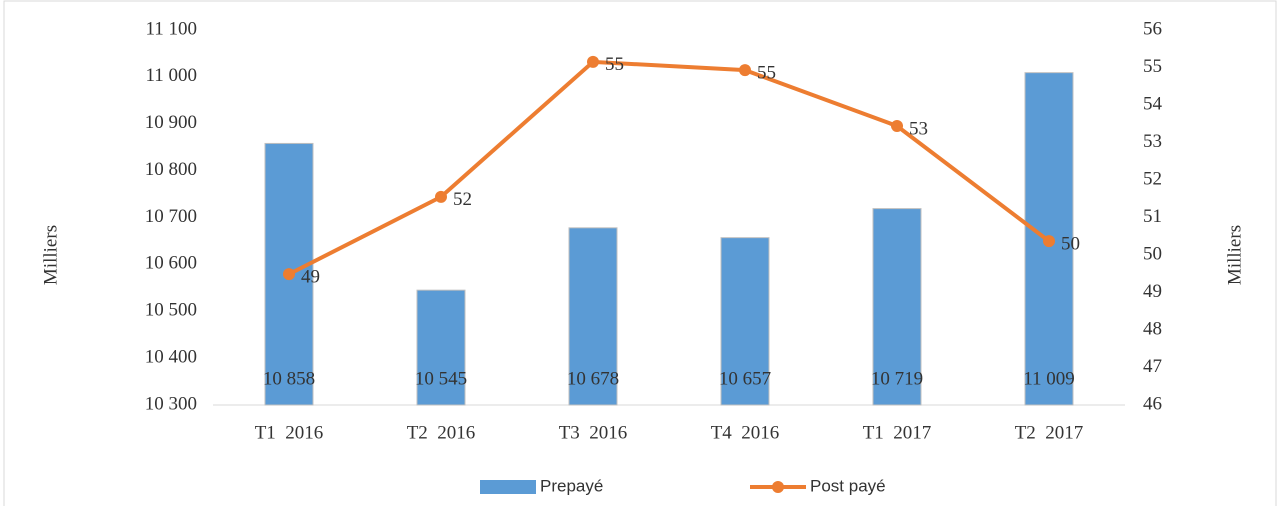 Image resolution: width=1280 pixels, height=506 pixels. What do you see at coordinates (1152, 291) in the screenshot?
I see `y2-tick-label: 49` at bounding box center [1152, 291].